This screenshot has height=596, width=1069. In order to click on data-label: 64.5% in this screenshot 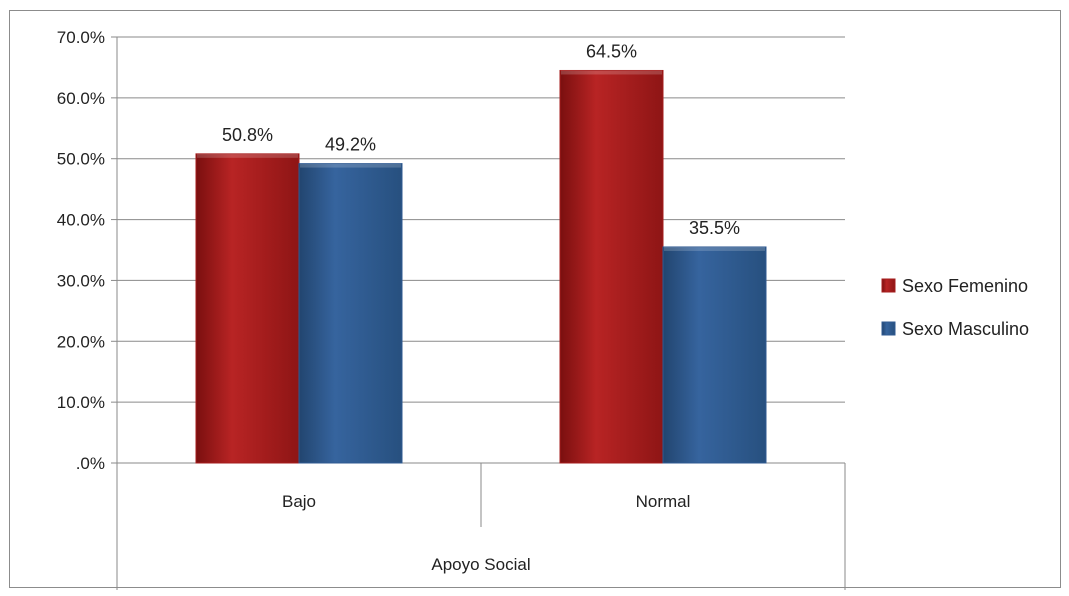, I will do `click(611, 51)`.